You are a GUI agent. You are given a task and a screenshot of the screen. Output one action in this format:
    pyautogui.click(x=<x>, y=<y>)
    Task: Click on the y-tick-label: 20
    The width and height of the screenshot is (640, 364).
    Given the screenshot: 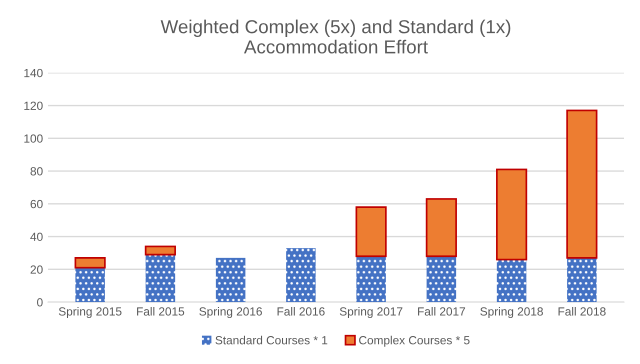 What is the action you would take?
    pyautogui.click(x=36, y=269)
    